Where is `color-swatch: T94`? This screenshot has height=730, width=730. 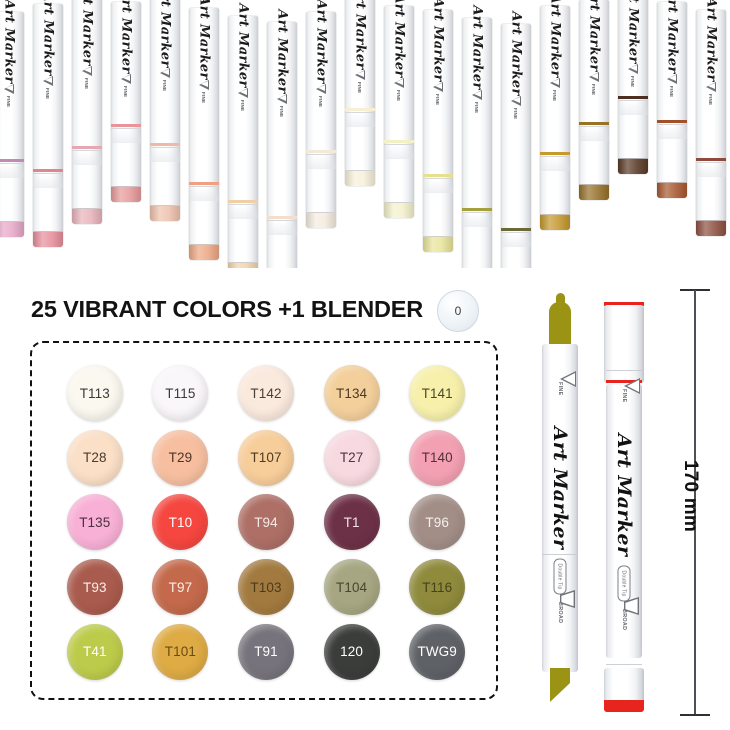 color-swatch: T94 is located at coordinates (265, 522).